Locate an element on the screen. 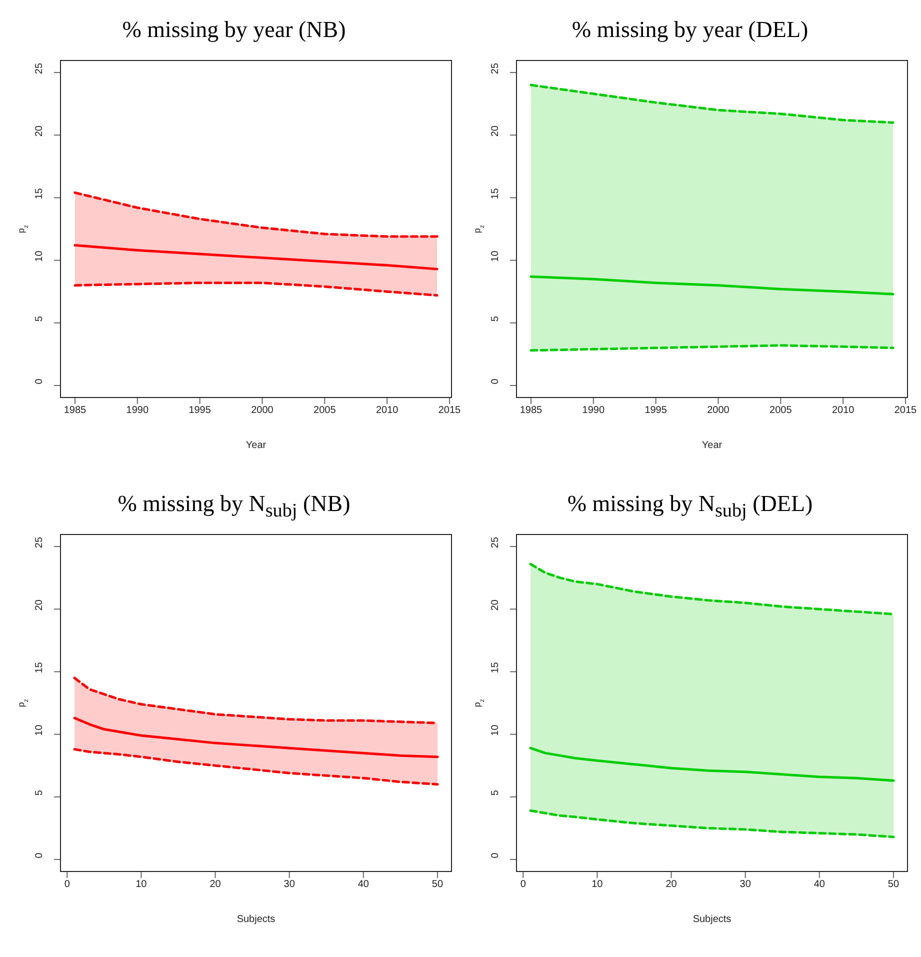 This screenshot has height=957, width=921. chart-title: % missing by year (DEL) is located at coordinates (690, 30).